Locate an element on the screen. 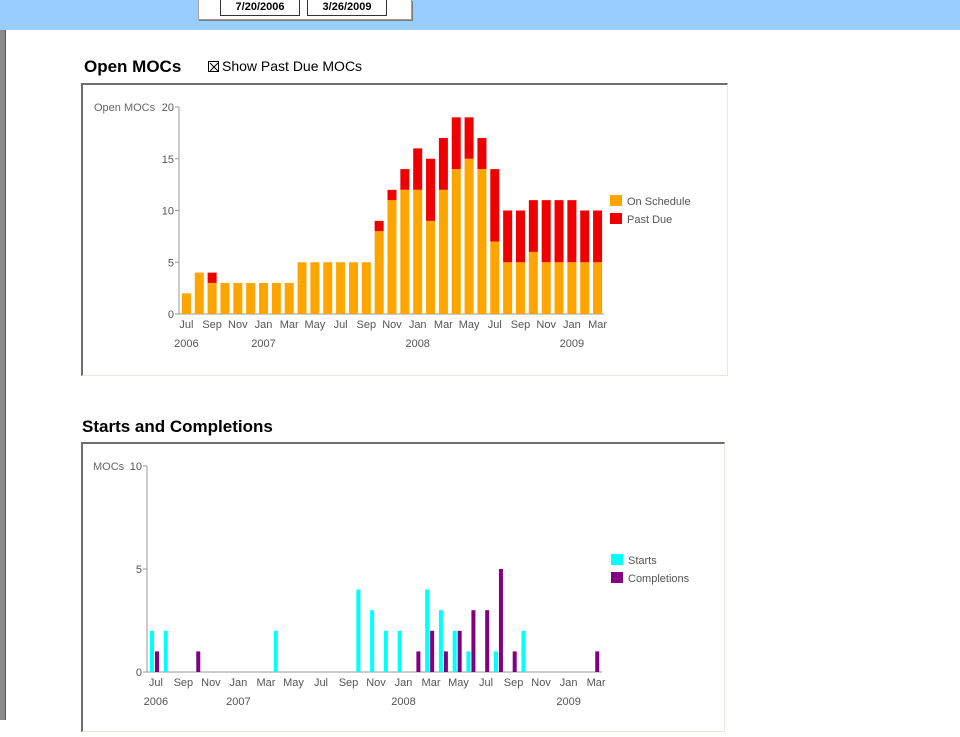 This screenshot has width=960, height=737. show-past-due-checkbox is located at coordinates (213, 66).